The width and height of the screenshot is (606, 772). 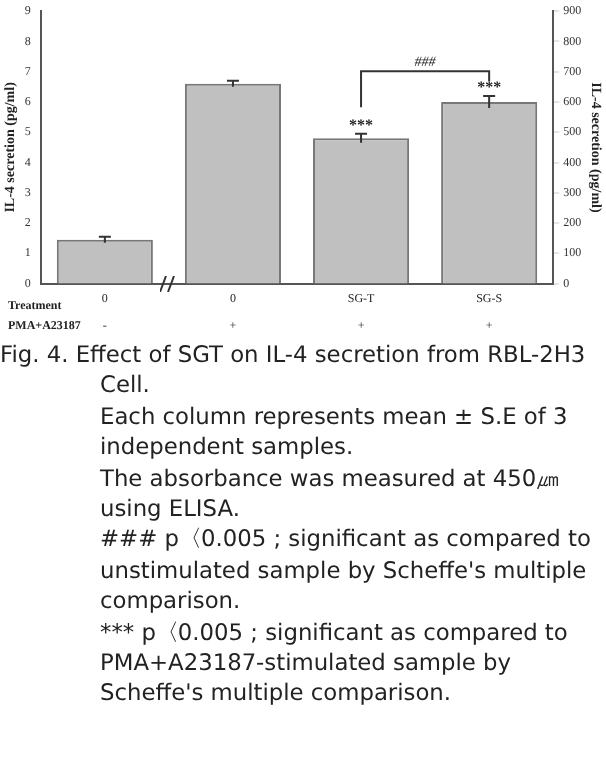 I want to click on text: Fig. 4. Effect of SGT on IL-4 secretion from RBL-2H3 Cell., so click(x=294, y=371).